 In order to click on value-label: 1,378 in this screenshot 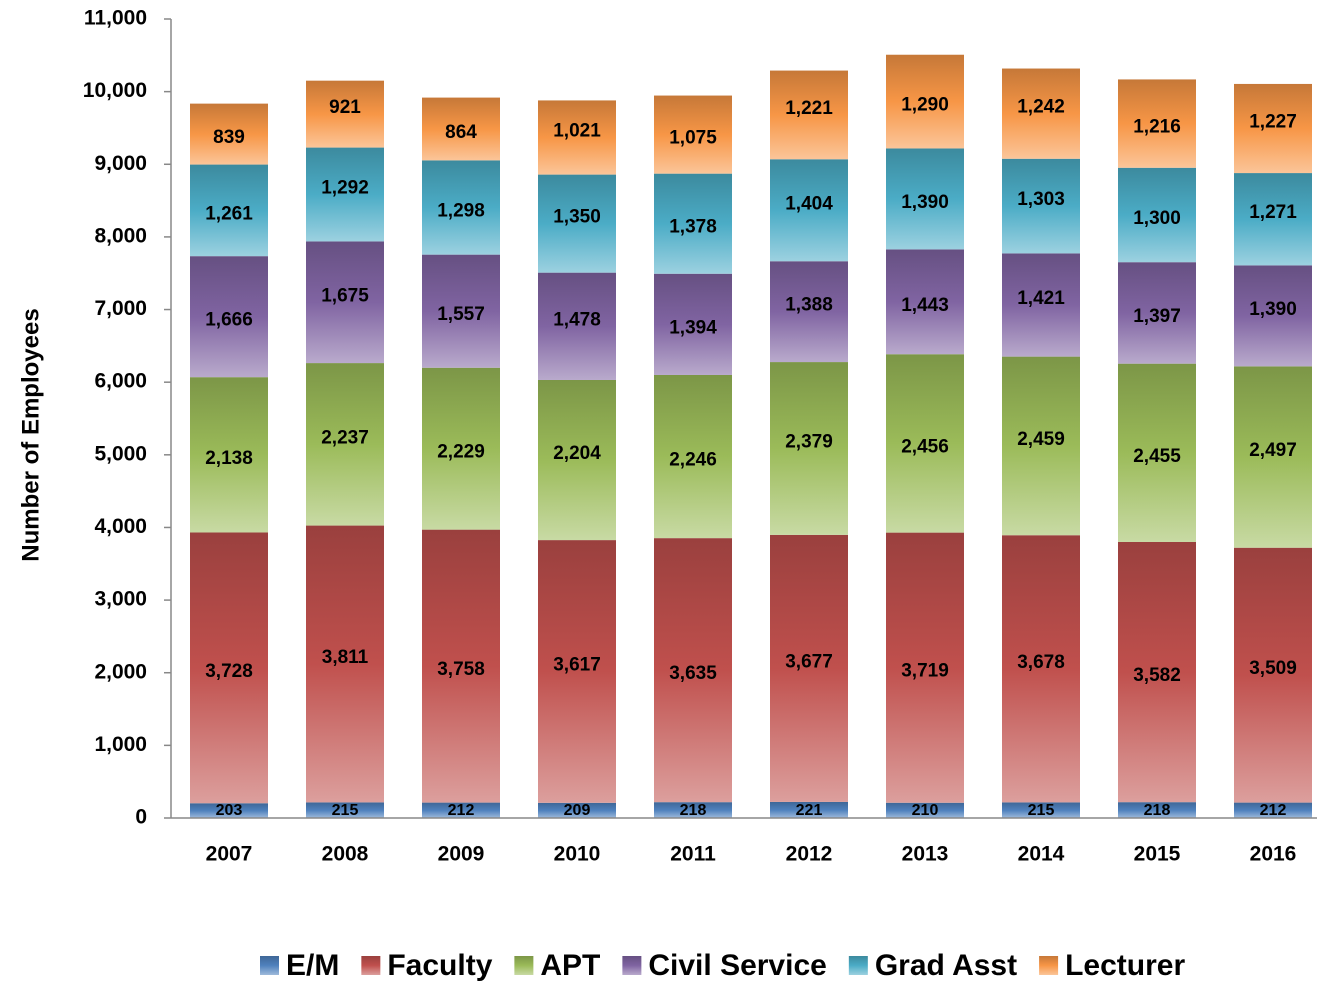, I will do `click(693, 227)`.